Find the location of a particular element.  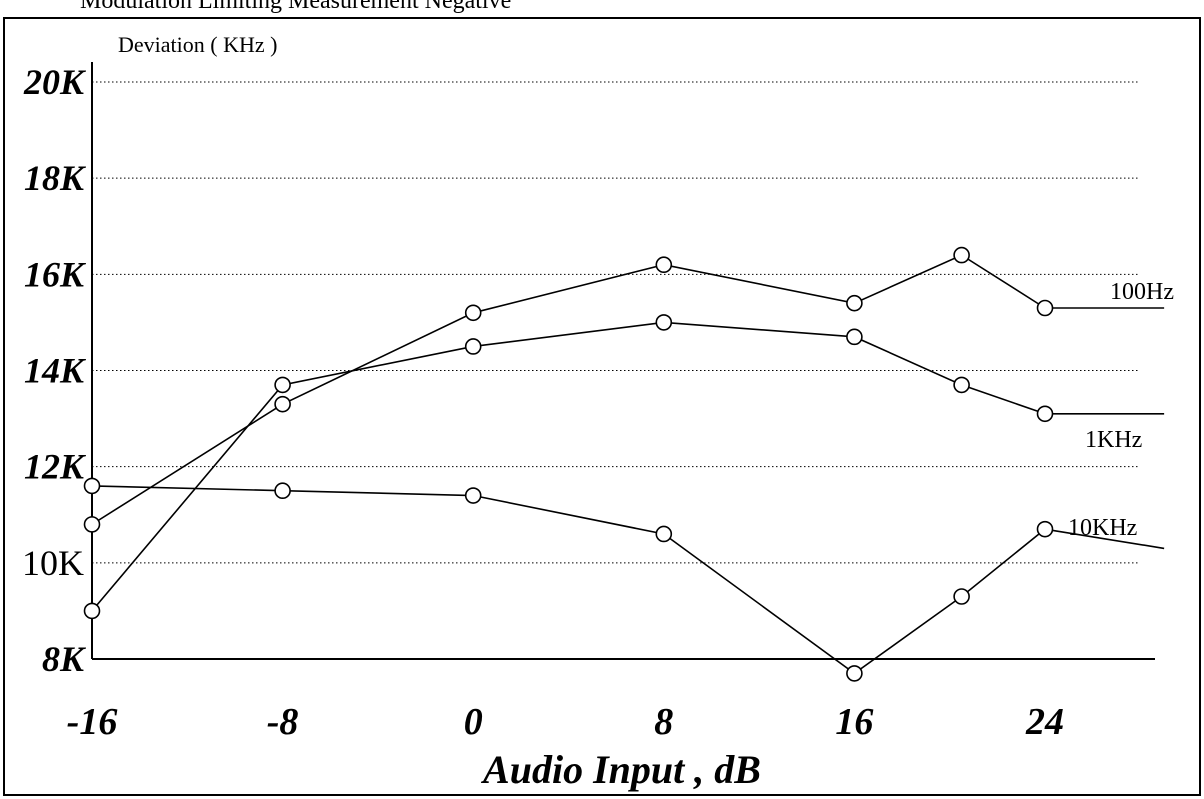

page-heading: Modulation Limiting Measurement Negative is located at coordinates (295, 7).